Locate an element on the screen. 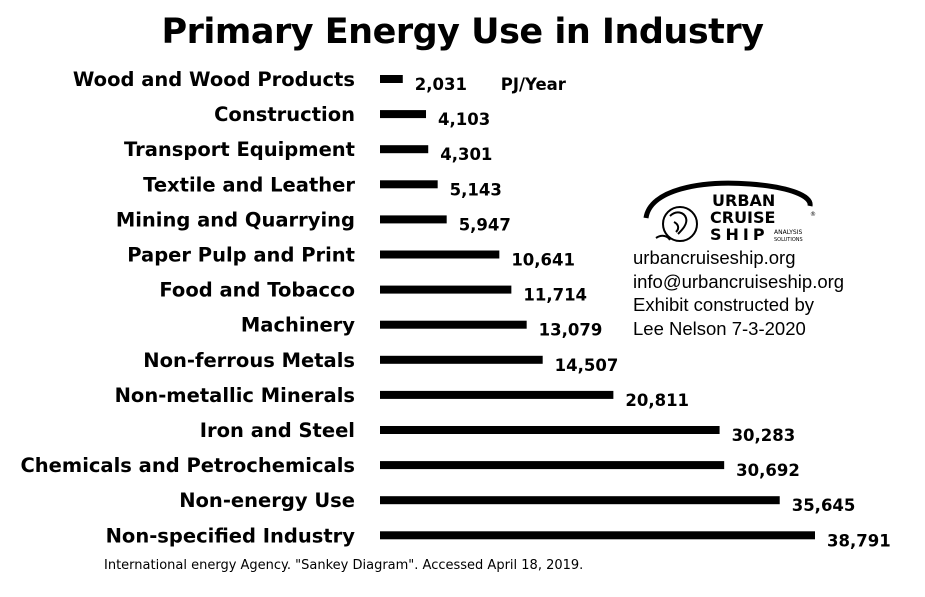 This screenshot has height=597, width=925. registered-mark: ® is located at coordinates (813, 214).